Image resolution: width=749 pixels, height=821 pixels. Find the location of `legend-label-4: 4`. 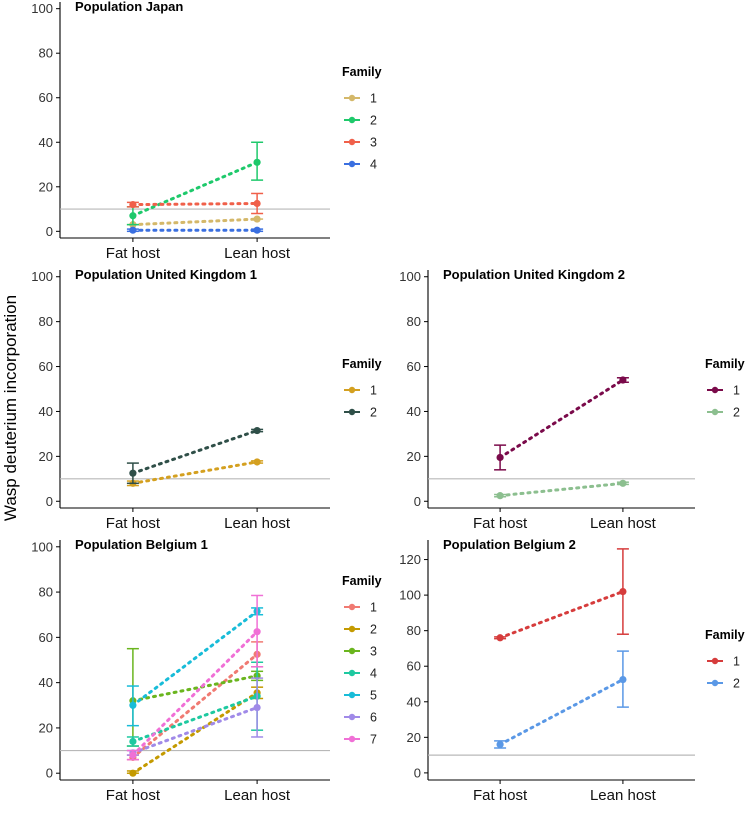

legend-label-4: 4 is located at coordinates (373, 674).